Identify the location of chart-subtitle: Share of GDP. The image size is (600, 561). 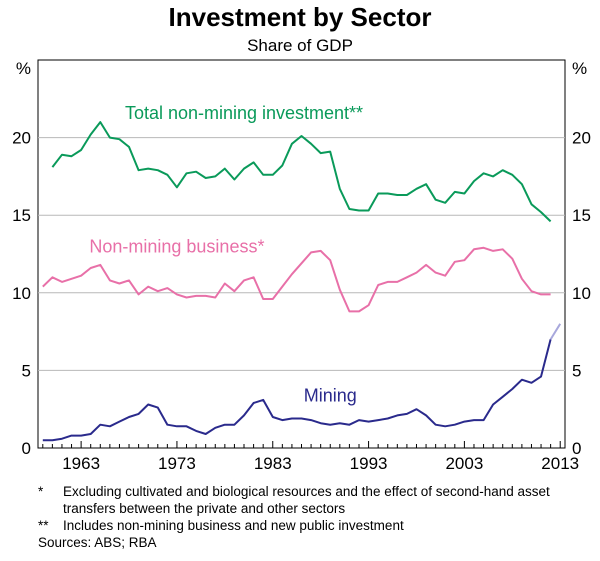
(300, 45).